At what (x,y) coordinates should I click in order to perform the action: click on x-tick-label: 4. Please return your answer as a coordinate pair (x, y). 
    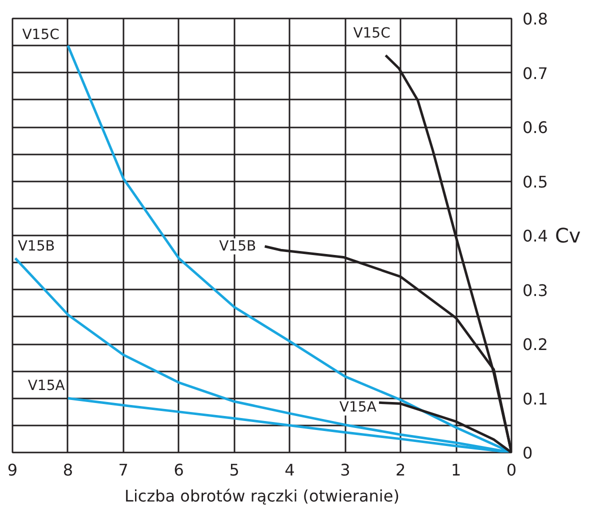
    Looking at the image, I should click on (289, 470).